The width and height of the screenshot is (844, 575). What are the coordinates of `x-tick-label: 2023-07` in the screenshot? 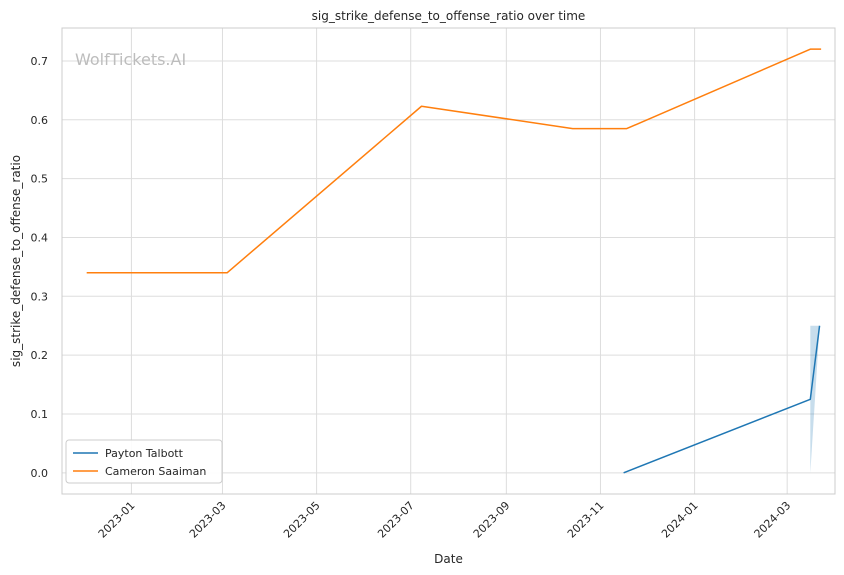 It's located at (396, 520).